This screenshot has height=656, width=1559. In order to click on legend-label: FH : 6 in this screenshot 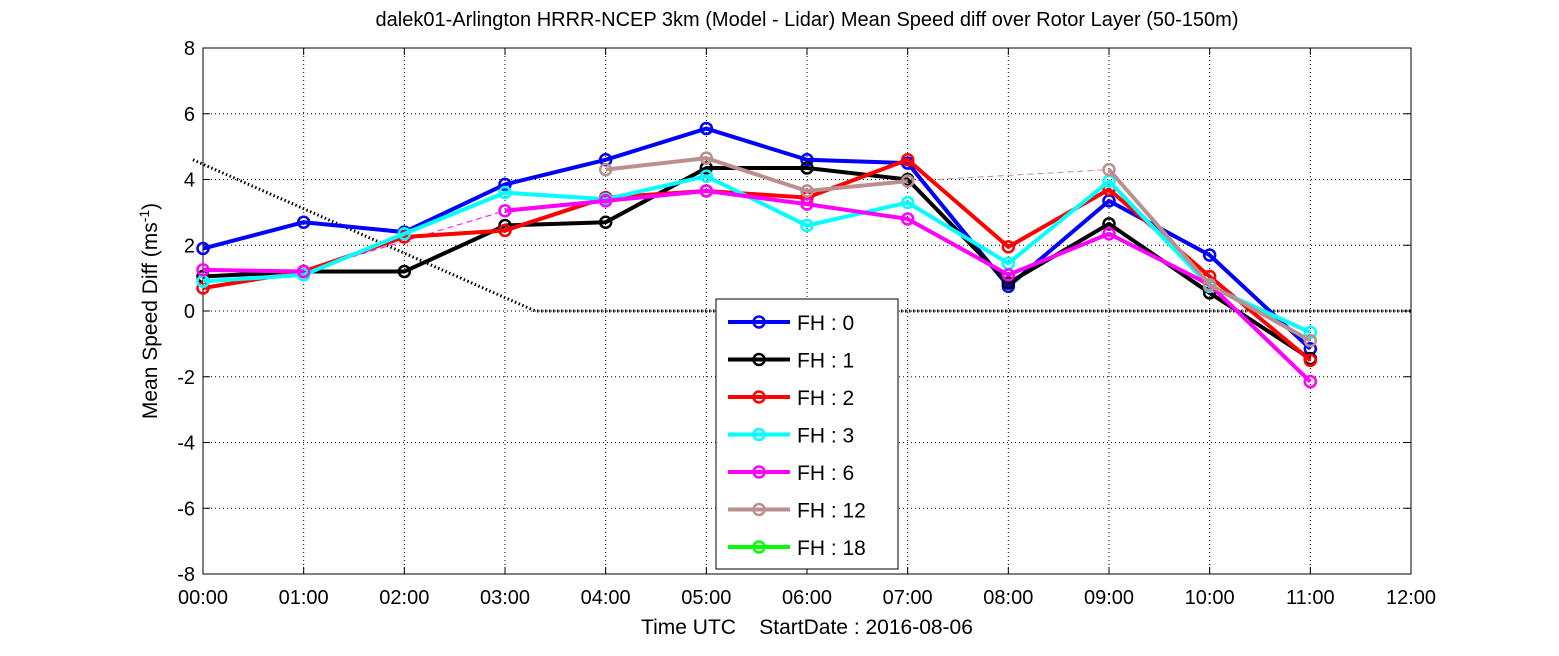, I will do `click(825, 473)`.